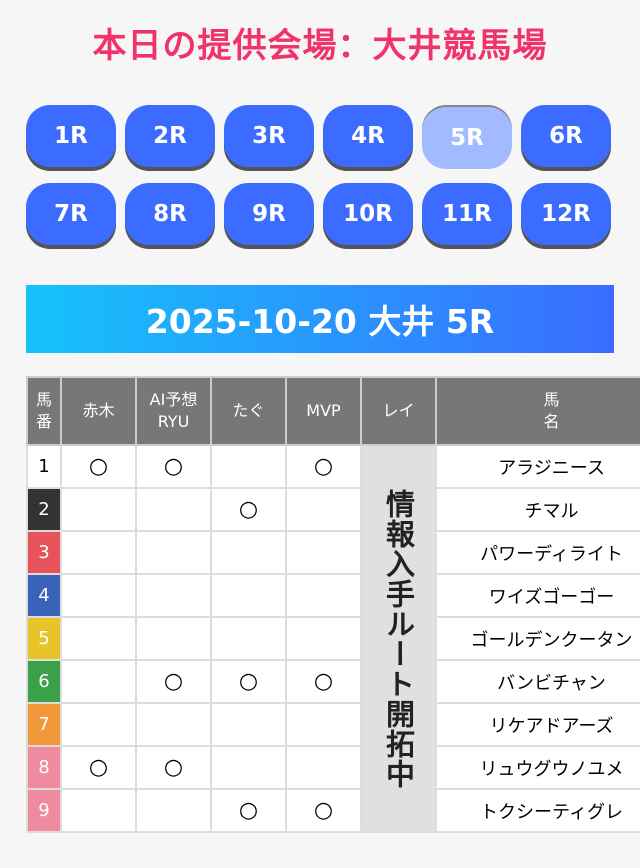 This screenshot has width=640, height=868. What do you see at coordinates (537, 767) in the screenshot?
I see `horse-name: リュウグウノユメ` at bounding box center [537, 767].